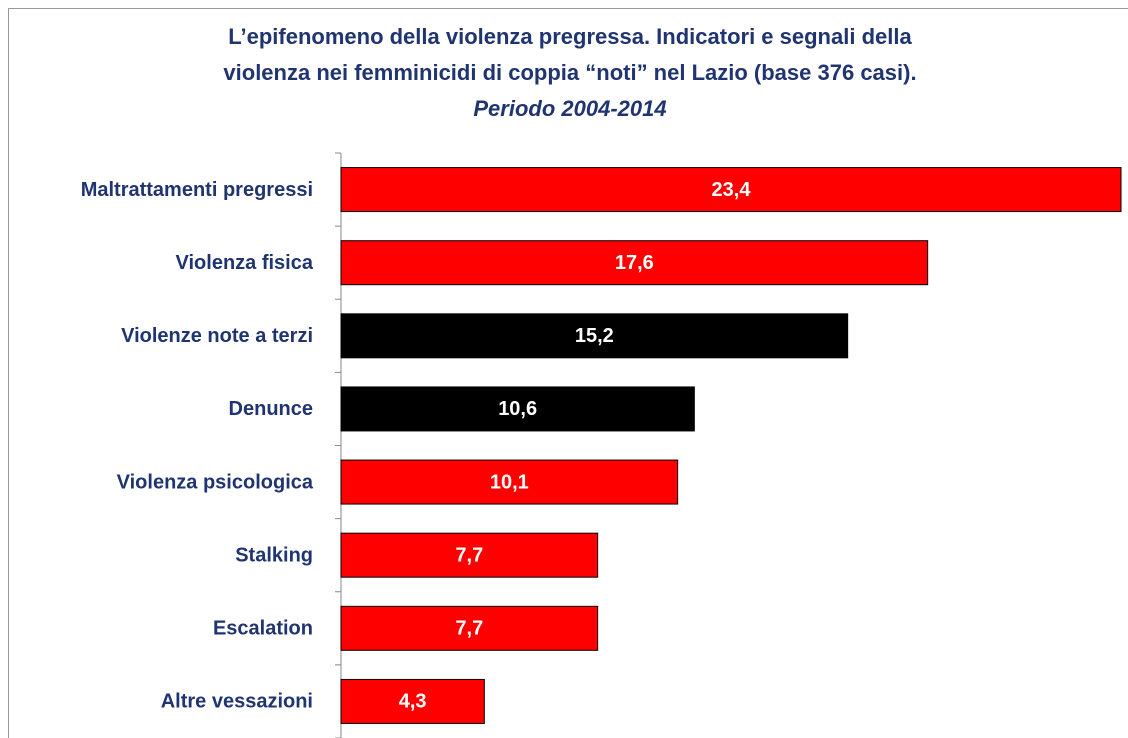  What do you see at coordinates (245, 263) in the screenshot?
I see `category-label: Violenza fisica` at bounding box center [245, 263].